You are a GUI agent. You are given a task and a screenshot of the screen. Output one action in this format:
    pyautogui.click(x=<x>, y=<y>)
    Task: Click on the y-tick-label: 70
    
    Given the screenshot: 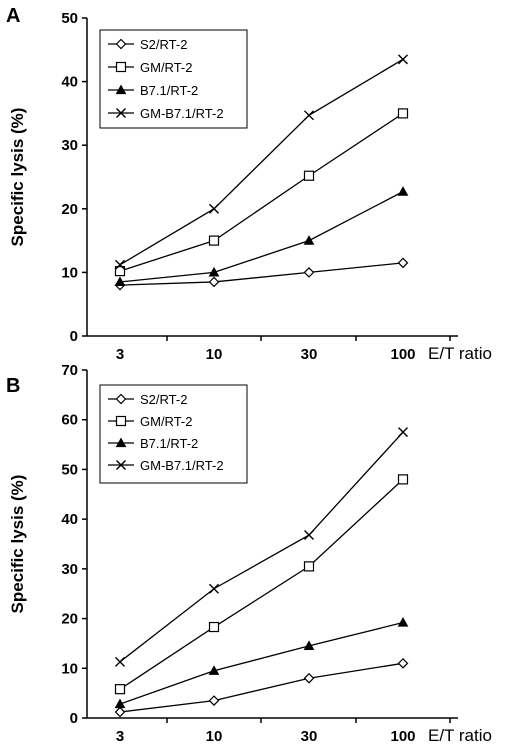 What is the action you would take?
    pyautogui.click(x=69, y=370)
    